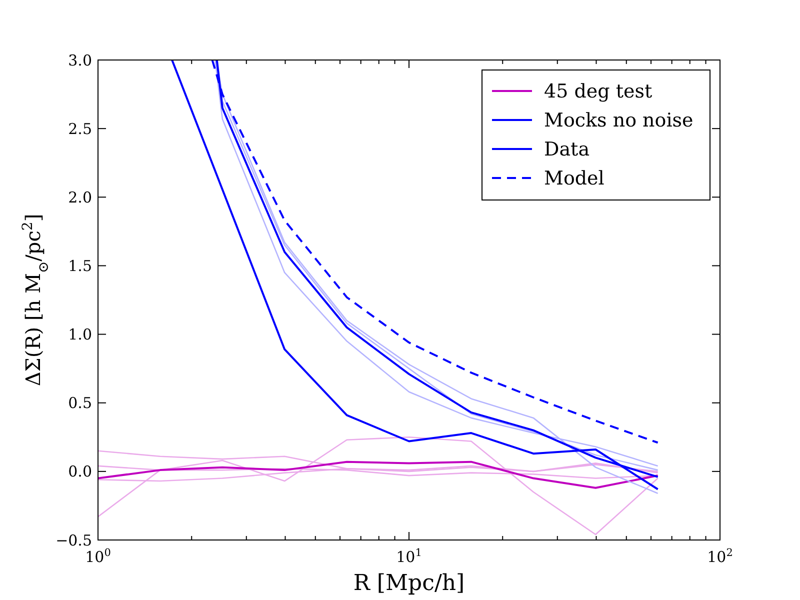 The width and height of the screenshot is (800, 600). What do you see at coordinates (409, 583) in the screenshot?
I see `x-axis-title: R [Mpc/h]` at bounding box center [409, 583].